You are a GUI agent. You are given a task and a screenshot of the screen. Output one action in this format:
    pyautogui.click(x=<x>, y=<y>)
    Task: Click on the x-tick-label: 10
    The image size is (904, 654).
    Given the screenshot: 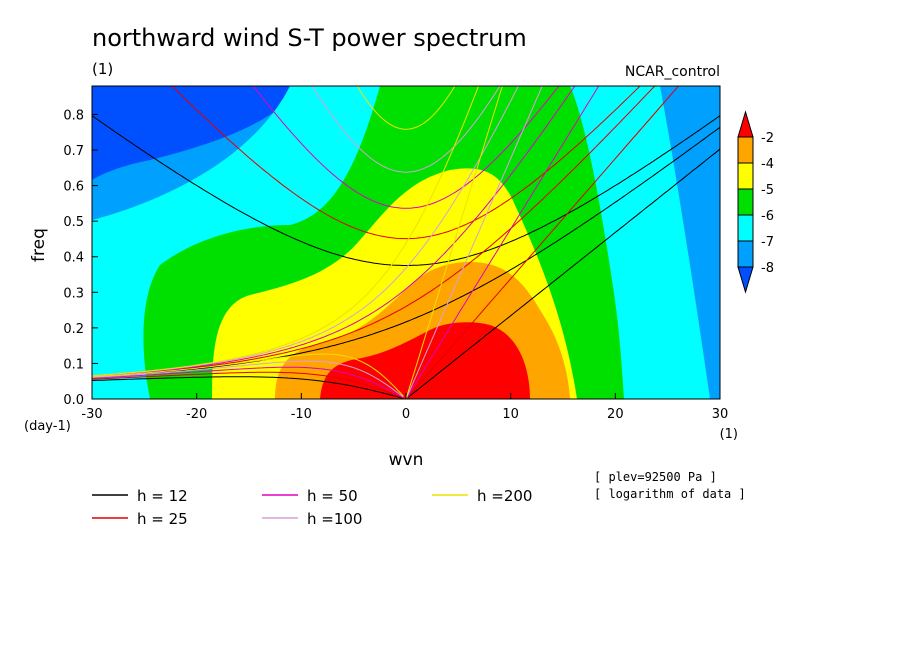 What is the action you would take?
    pyautogui.click(x=510, y=414)
    